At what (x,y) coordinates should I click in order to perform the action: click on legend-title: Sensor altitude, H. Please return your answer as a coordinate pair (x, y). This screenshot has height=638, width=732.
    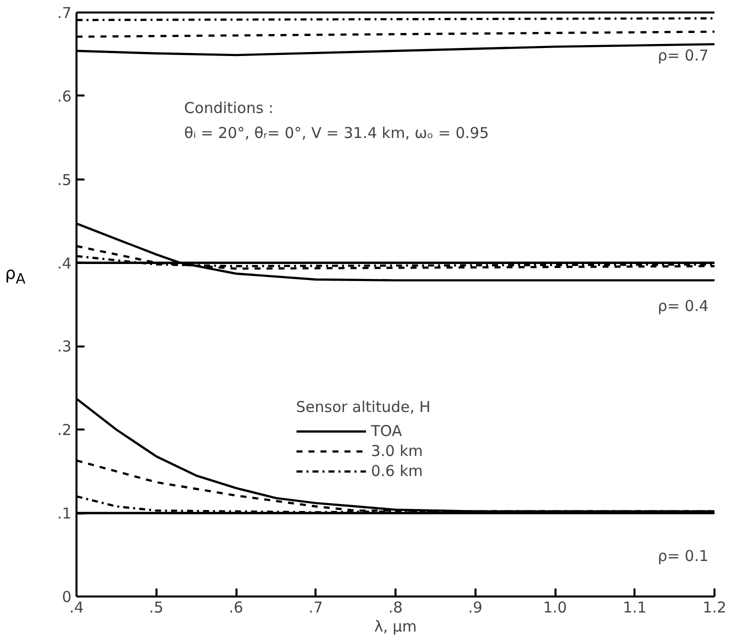
    Looking at the image, I should click on (363, 407).